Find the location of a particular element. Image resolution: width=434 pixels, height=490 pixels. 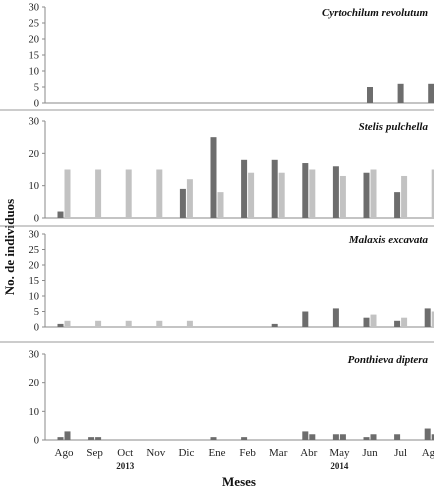

x-tick-label: Ene is located at coordinates (216, 453).